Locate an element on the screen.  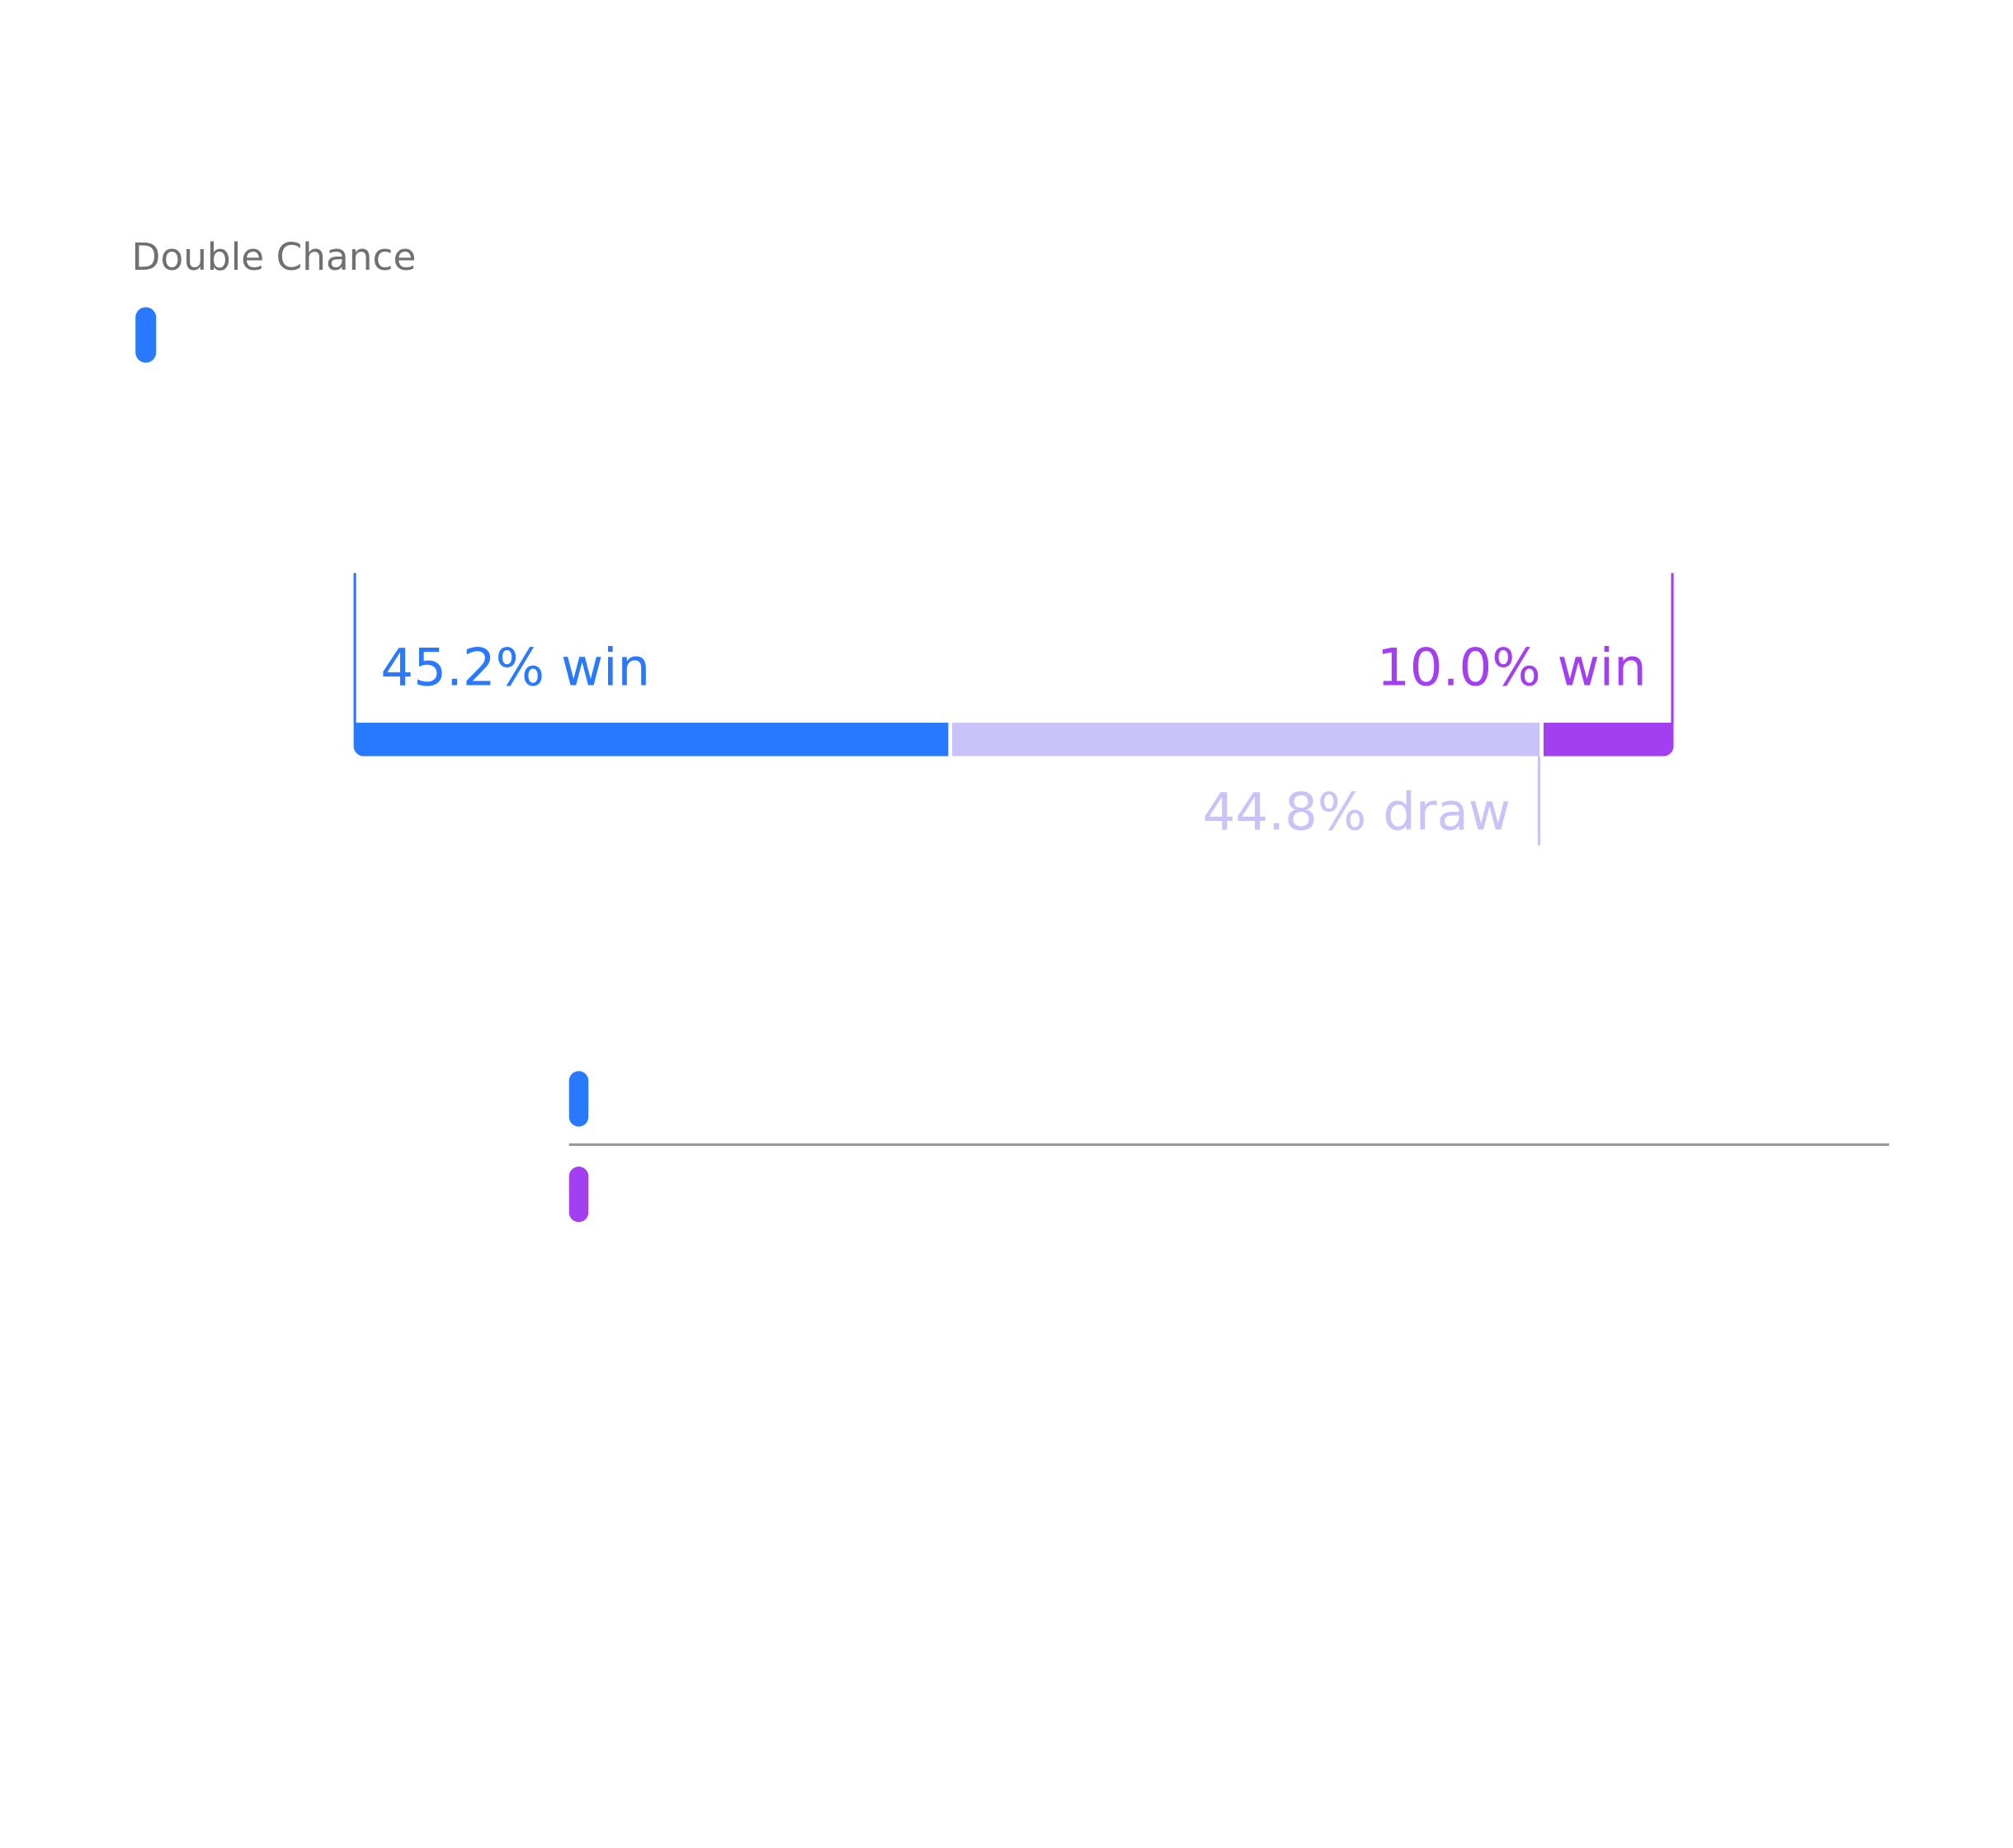
chart-title: Double Chance is located at coordinates (274, 257).